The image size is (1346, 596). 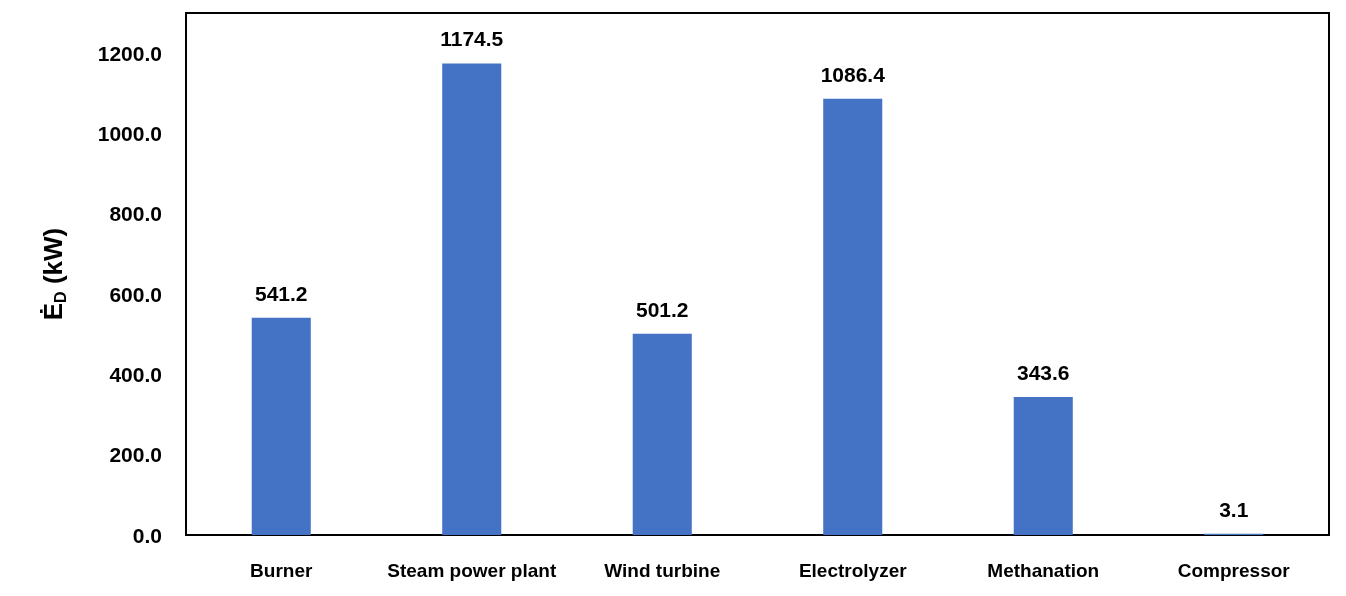 I want to click on y-tick-label: 600.0, so click(x=135, y=294).